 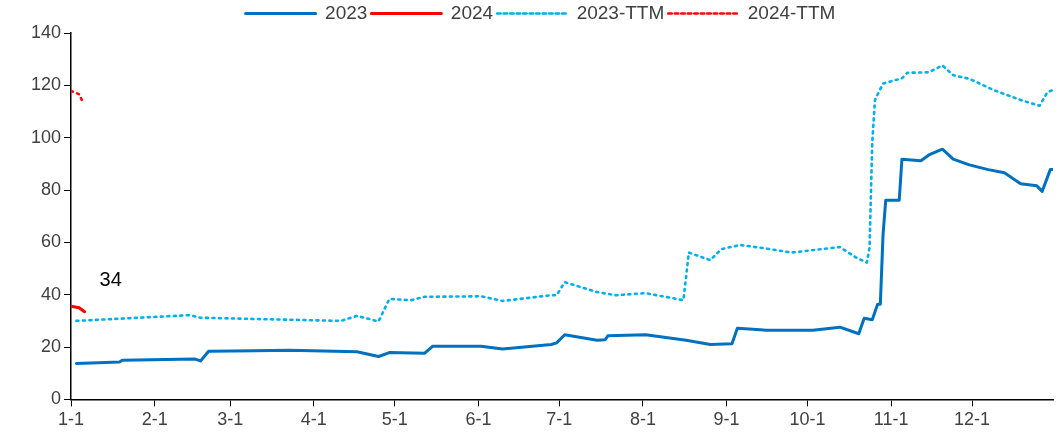 What do you see at coordinates (726, 419) in the screenshot?
I see `x-tick-label: 9-1` at bounding box center [726, 419].